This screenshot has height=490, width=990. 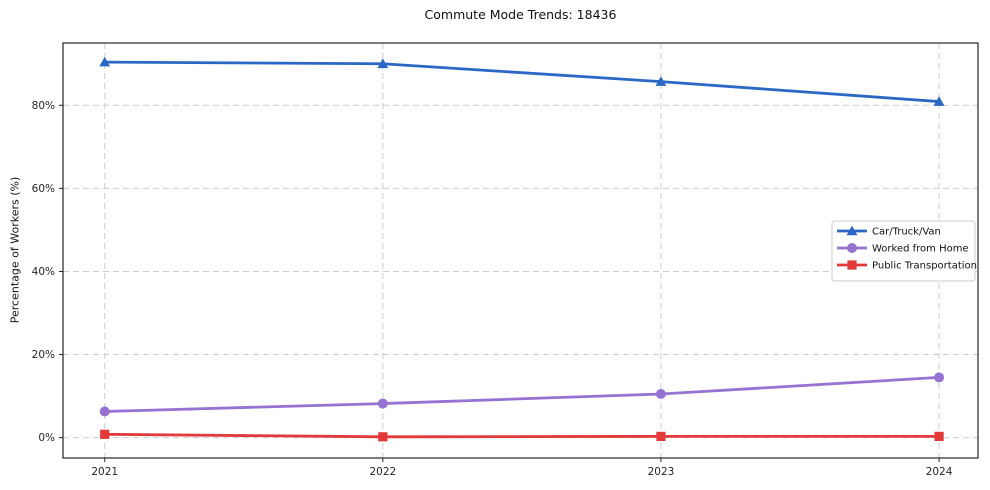 What do you see at coordinates (661, 472) in the screenshot?
I see `x-tick-label: 2023` at bounding box center [661, 472].